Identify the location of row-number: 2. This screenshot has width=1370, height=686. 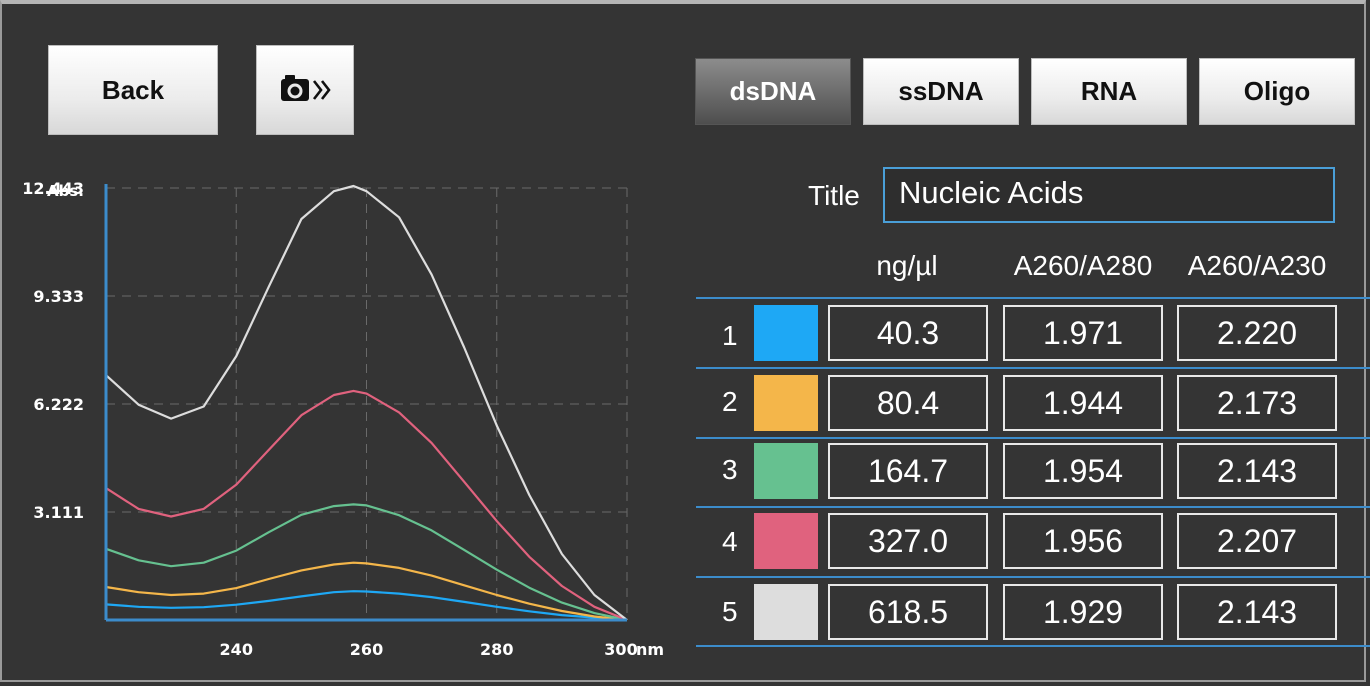
(730, 401).